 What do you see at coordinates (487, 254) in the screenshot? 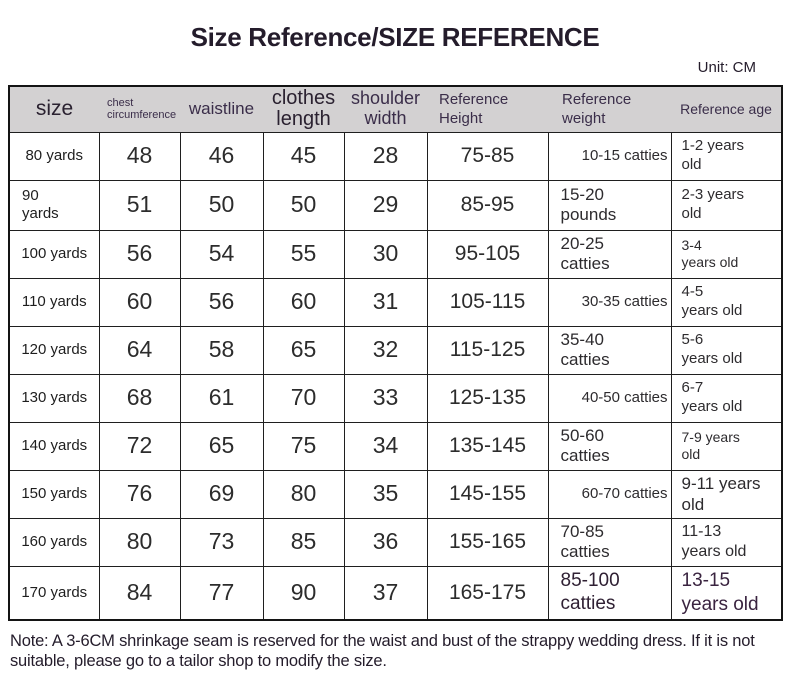
I see `cell-ref-height: 95-105` at bounding box center [487, 254].